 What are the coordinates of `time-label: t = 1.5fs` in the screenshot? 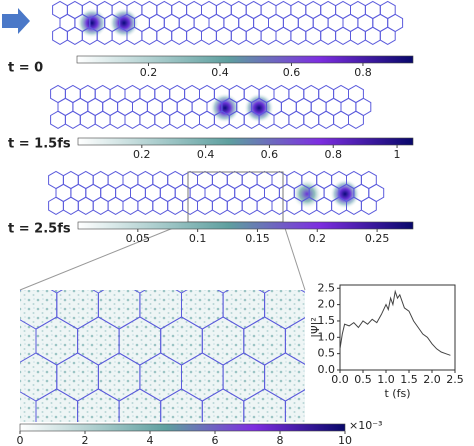 It's located at (39, 144).